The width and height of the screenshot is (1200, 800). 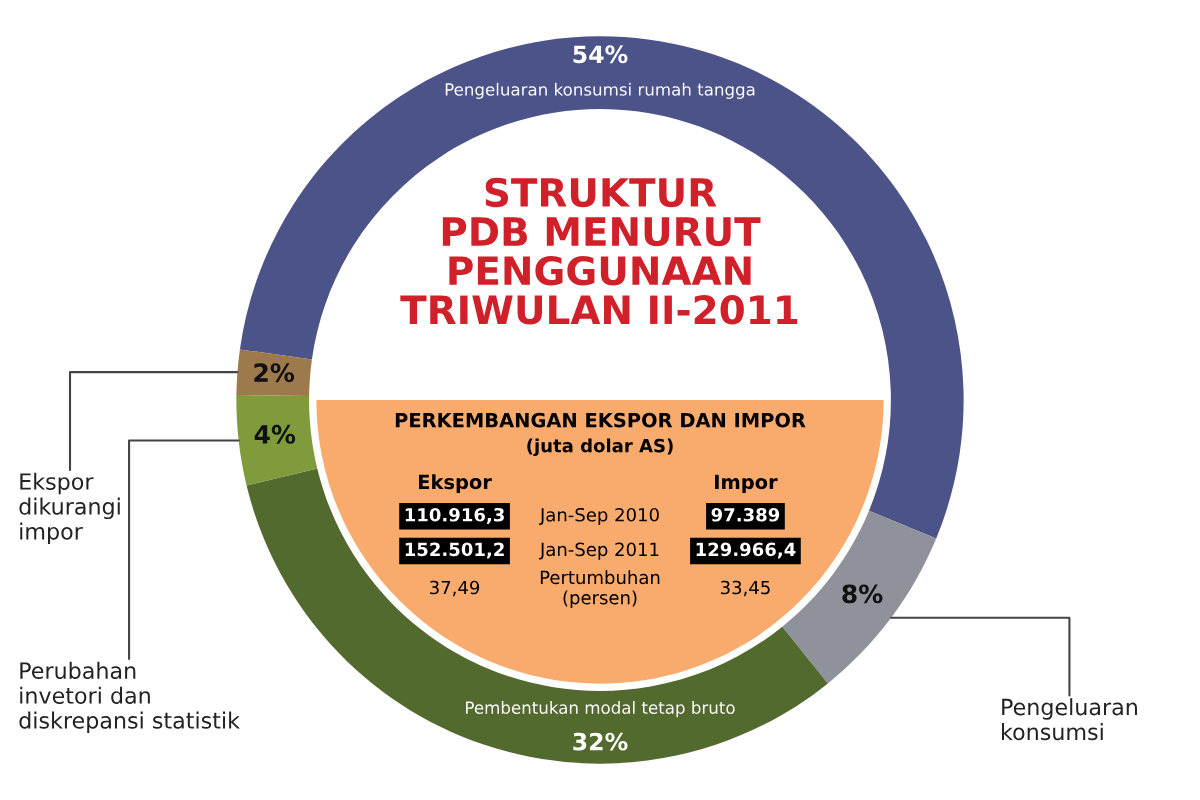 I want to click on text: 152.501,2, so click(x=454, y=550).